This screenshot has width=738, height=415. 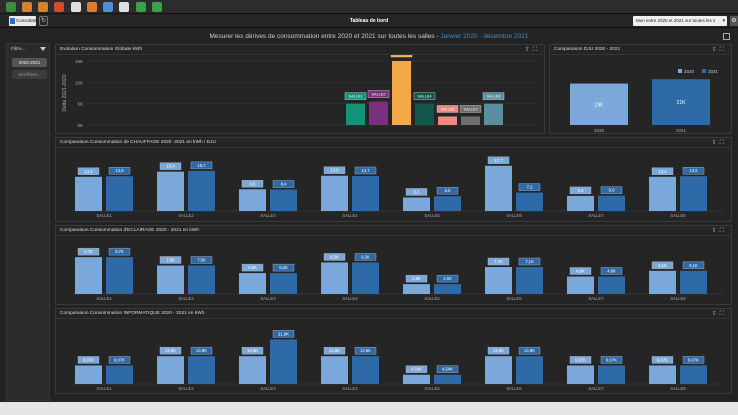 I want to click on bar-value-label: 9,7K, so click(x=119, y=251).